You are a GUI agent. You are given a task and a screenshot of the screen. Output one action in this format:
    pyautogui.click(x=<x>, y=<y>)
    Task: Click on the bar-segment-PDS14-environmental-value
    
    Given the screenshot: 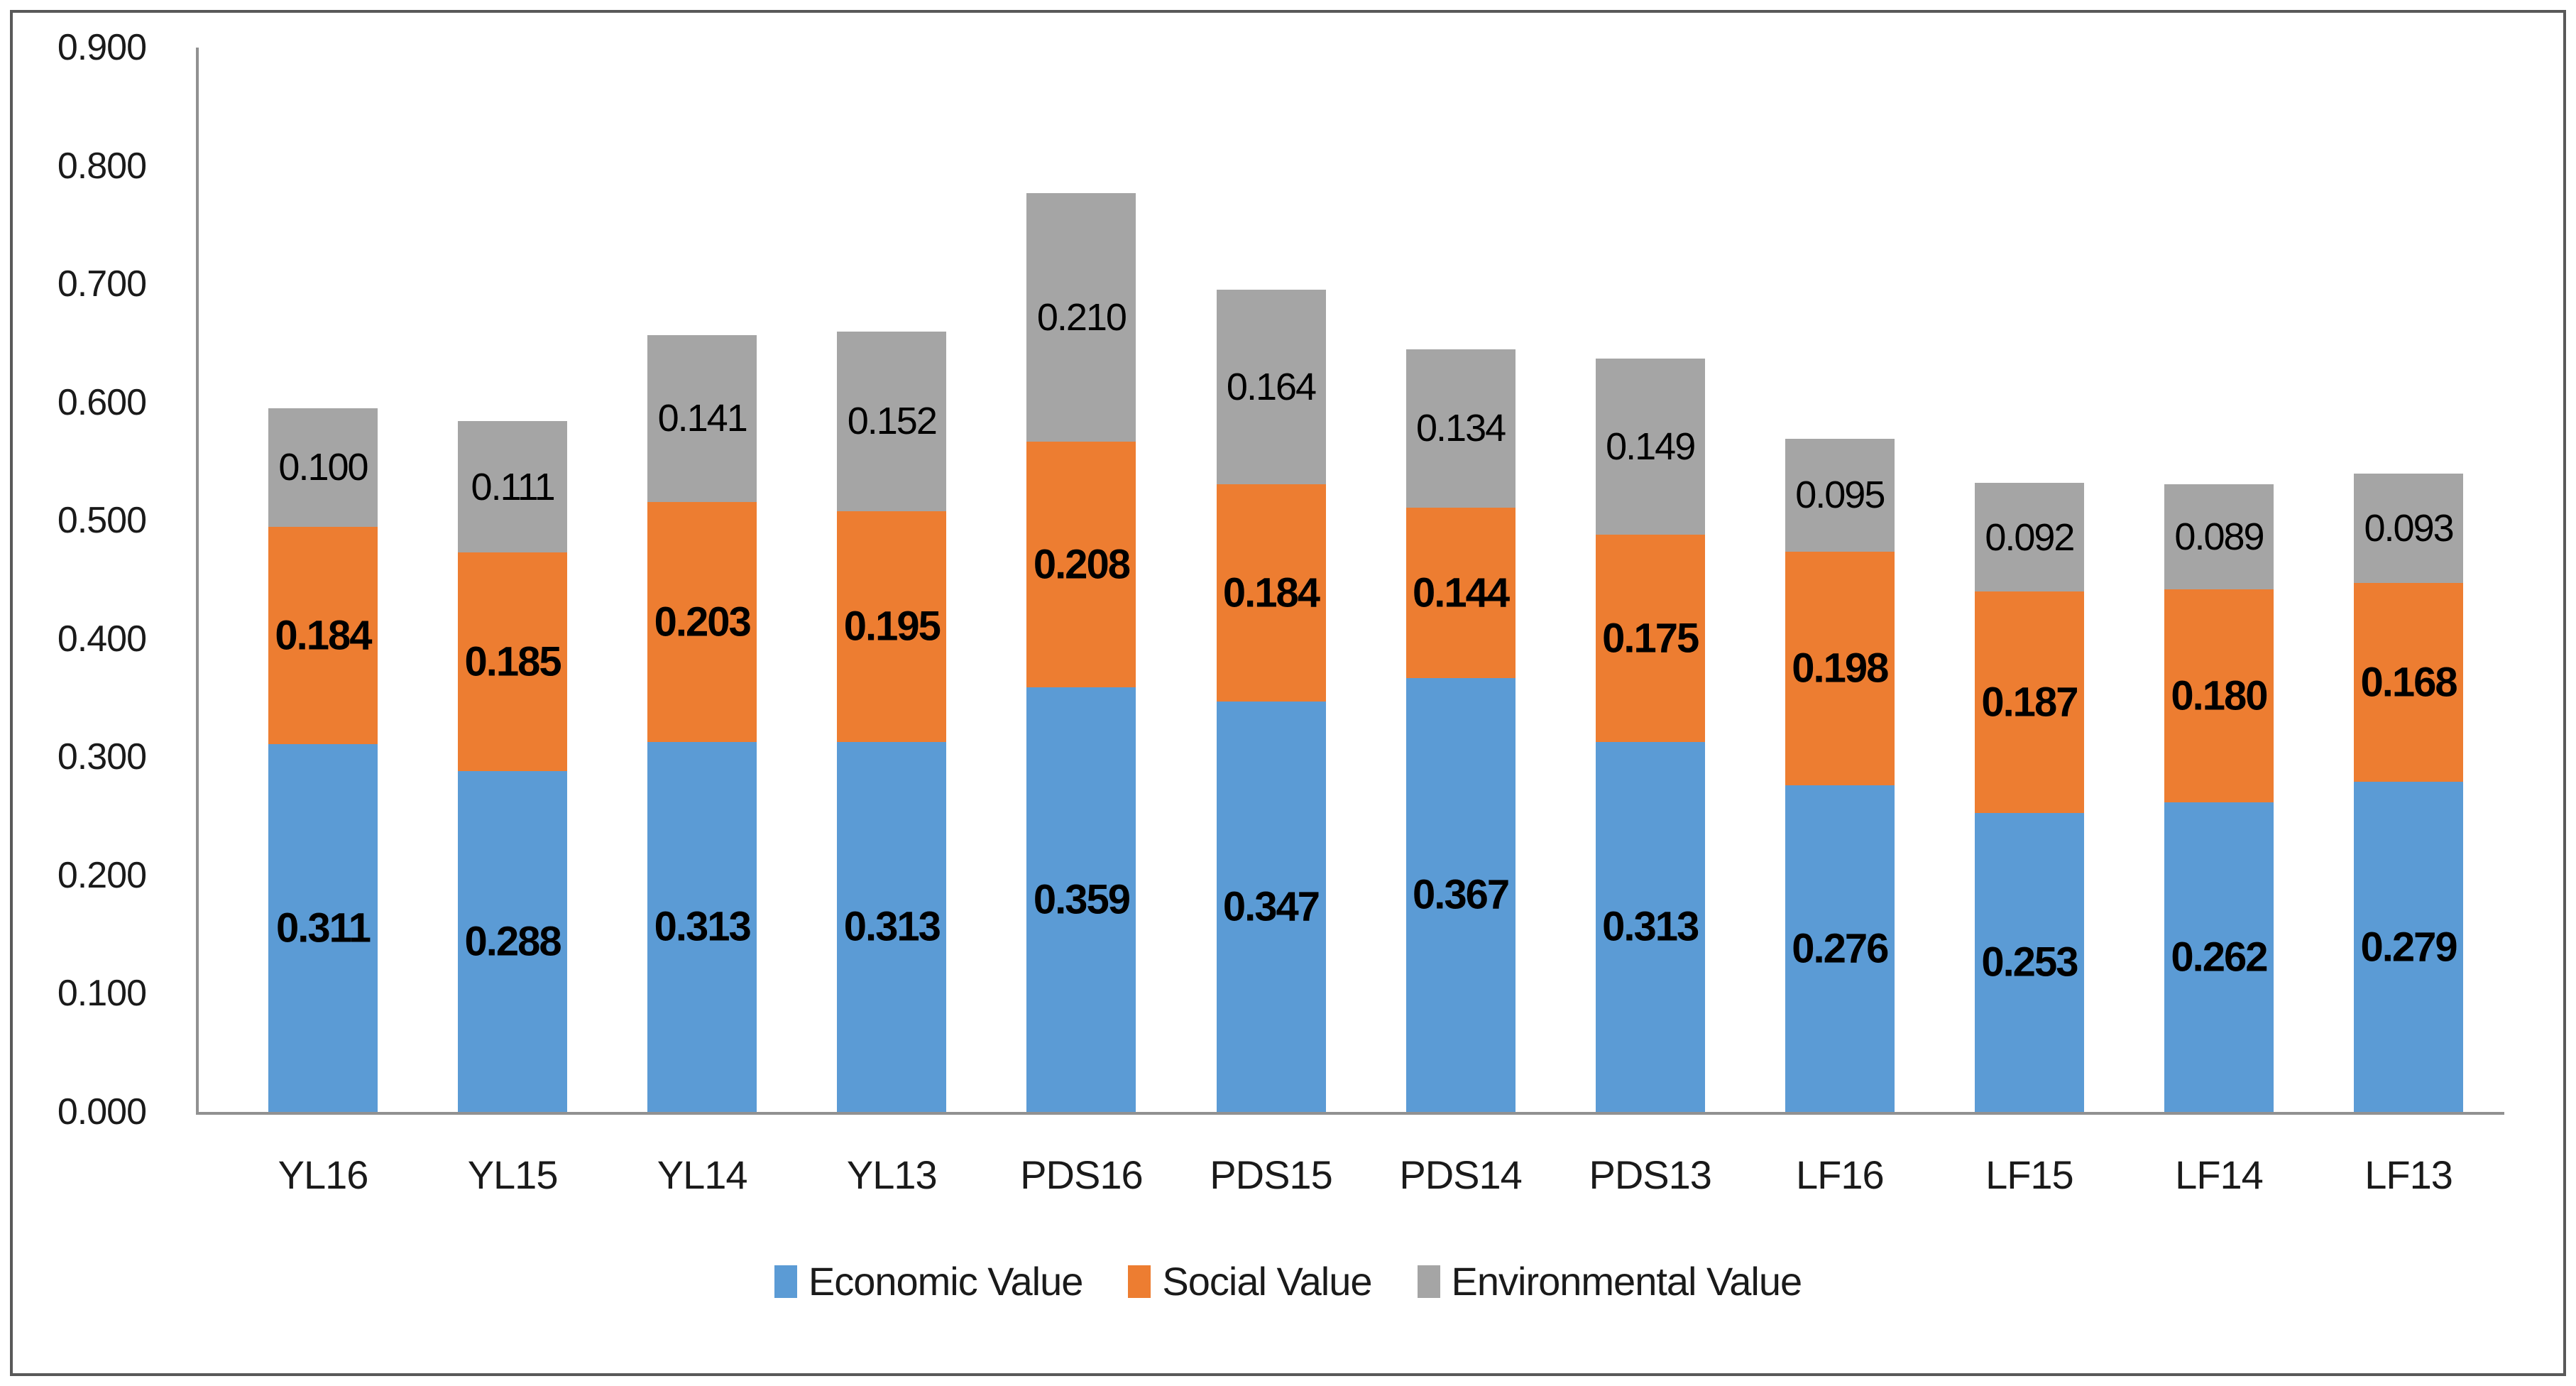 What is the action you would take?
    pyautogui.click(x=1460, y=428)
    